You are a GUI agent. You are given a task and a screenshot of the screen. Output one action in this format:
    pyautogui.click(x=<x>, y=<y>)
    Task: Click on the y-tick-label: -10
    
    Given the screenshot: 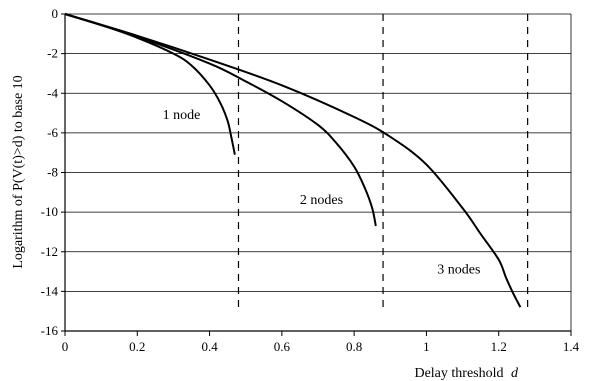 What is the action you would take?
    pyautogui.click(x=49, y=211)
    